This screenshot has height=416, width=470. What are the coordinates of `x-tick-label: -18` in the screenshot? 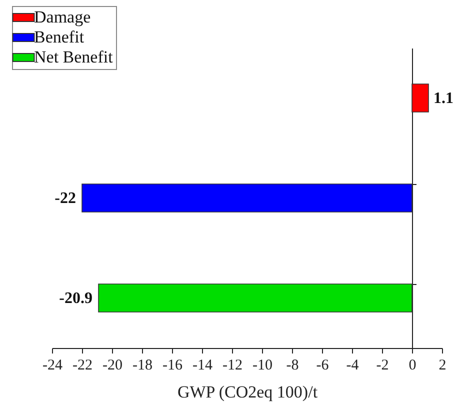 It's located at (142, 366).